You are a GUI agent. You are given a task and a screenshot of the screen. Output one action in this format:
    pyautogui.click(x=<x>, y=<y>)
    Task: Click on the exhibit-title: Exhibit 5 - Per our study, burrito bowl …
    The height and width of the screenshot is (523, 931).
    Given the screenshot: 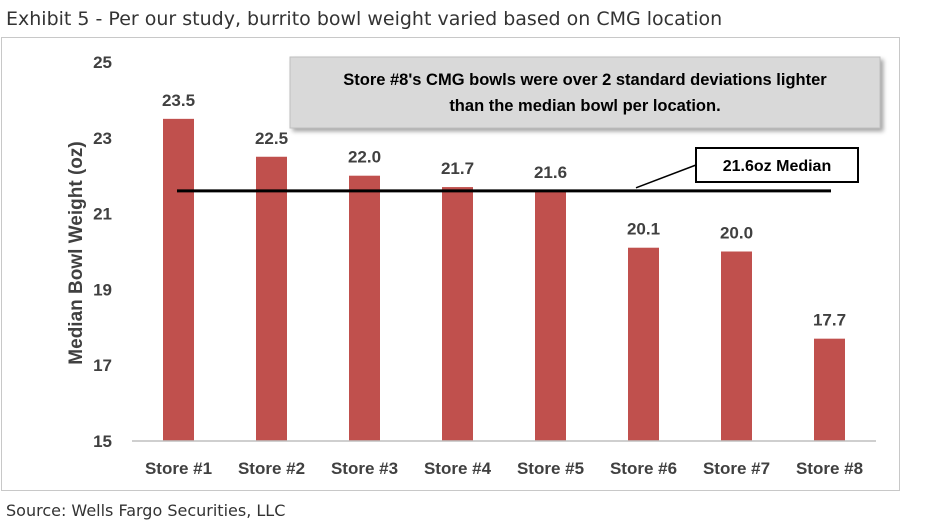 What is the action you would take?
    pyautogui.click(x=364, y=19)
    